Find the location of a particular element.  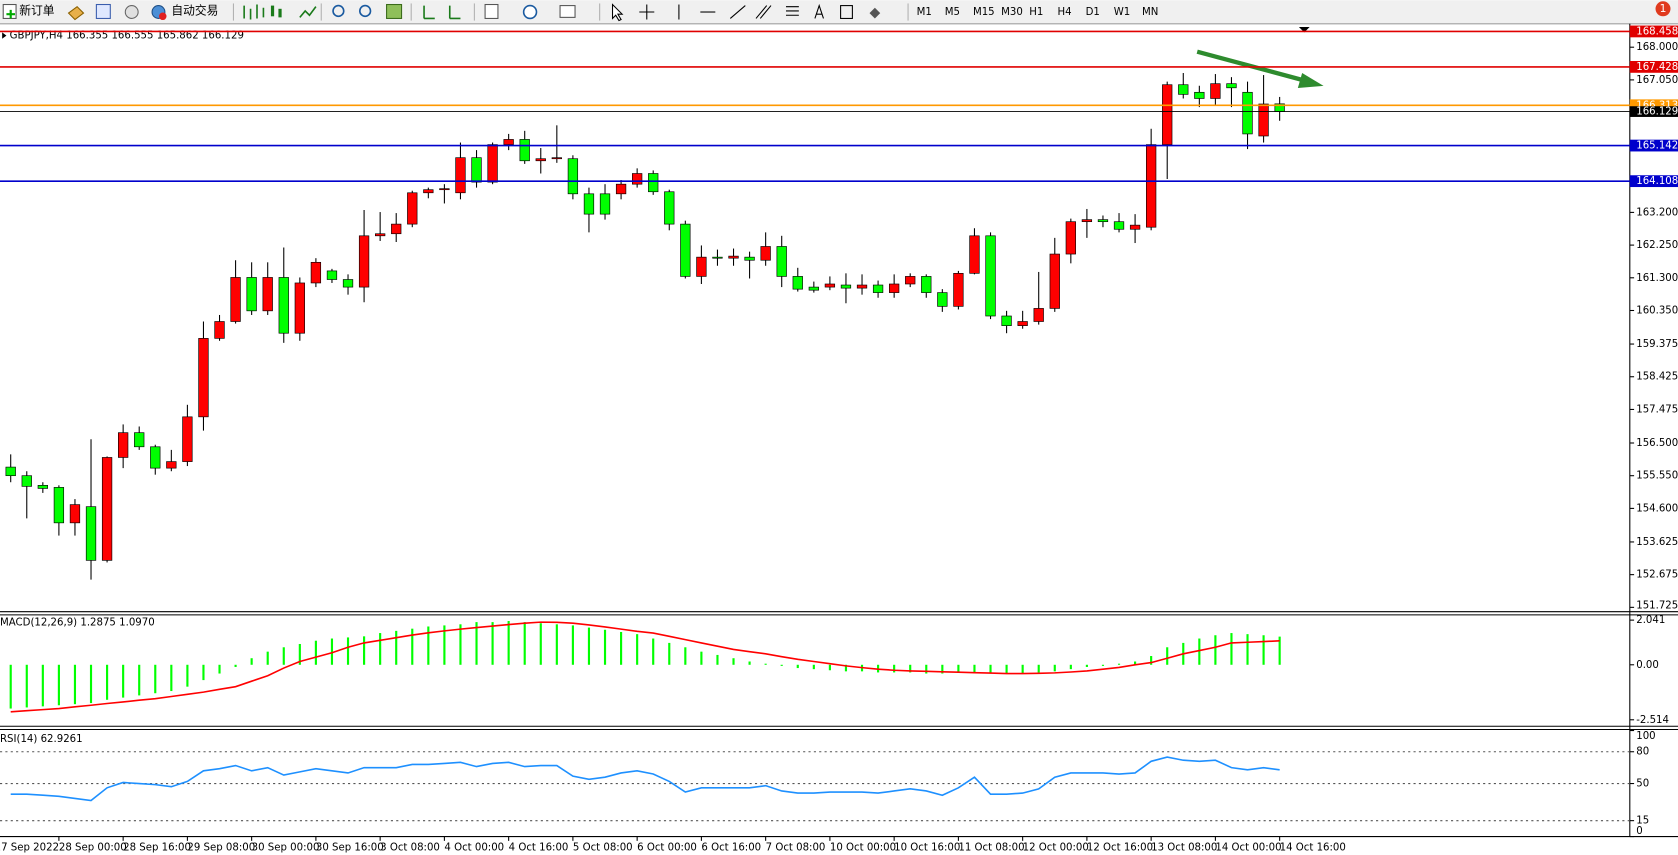

timeframe-button: MN is located at coordinates (1150, 12).